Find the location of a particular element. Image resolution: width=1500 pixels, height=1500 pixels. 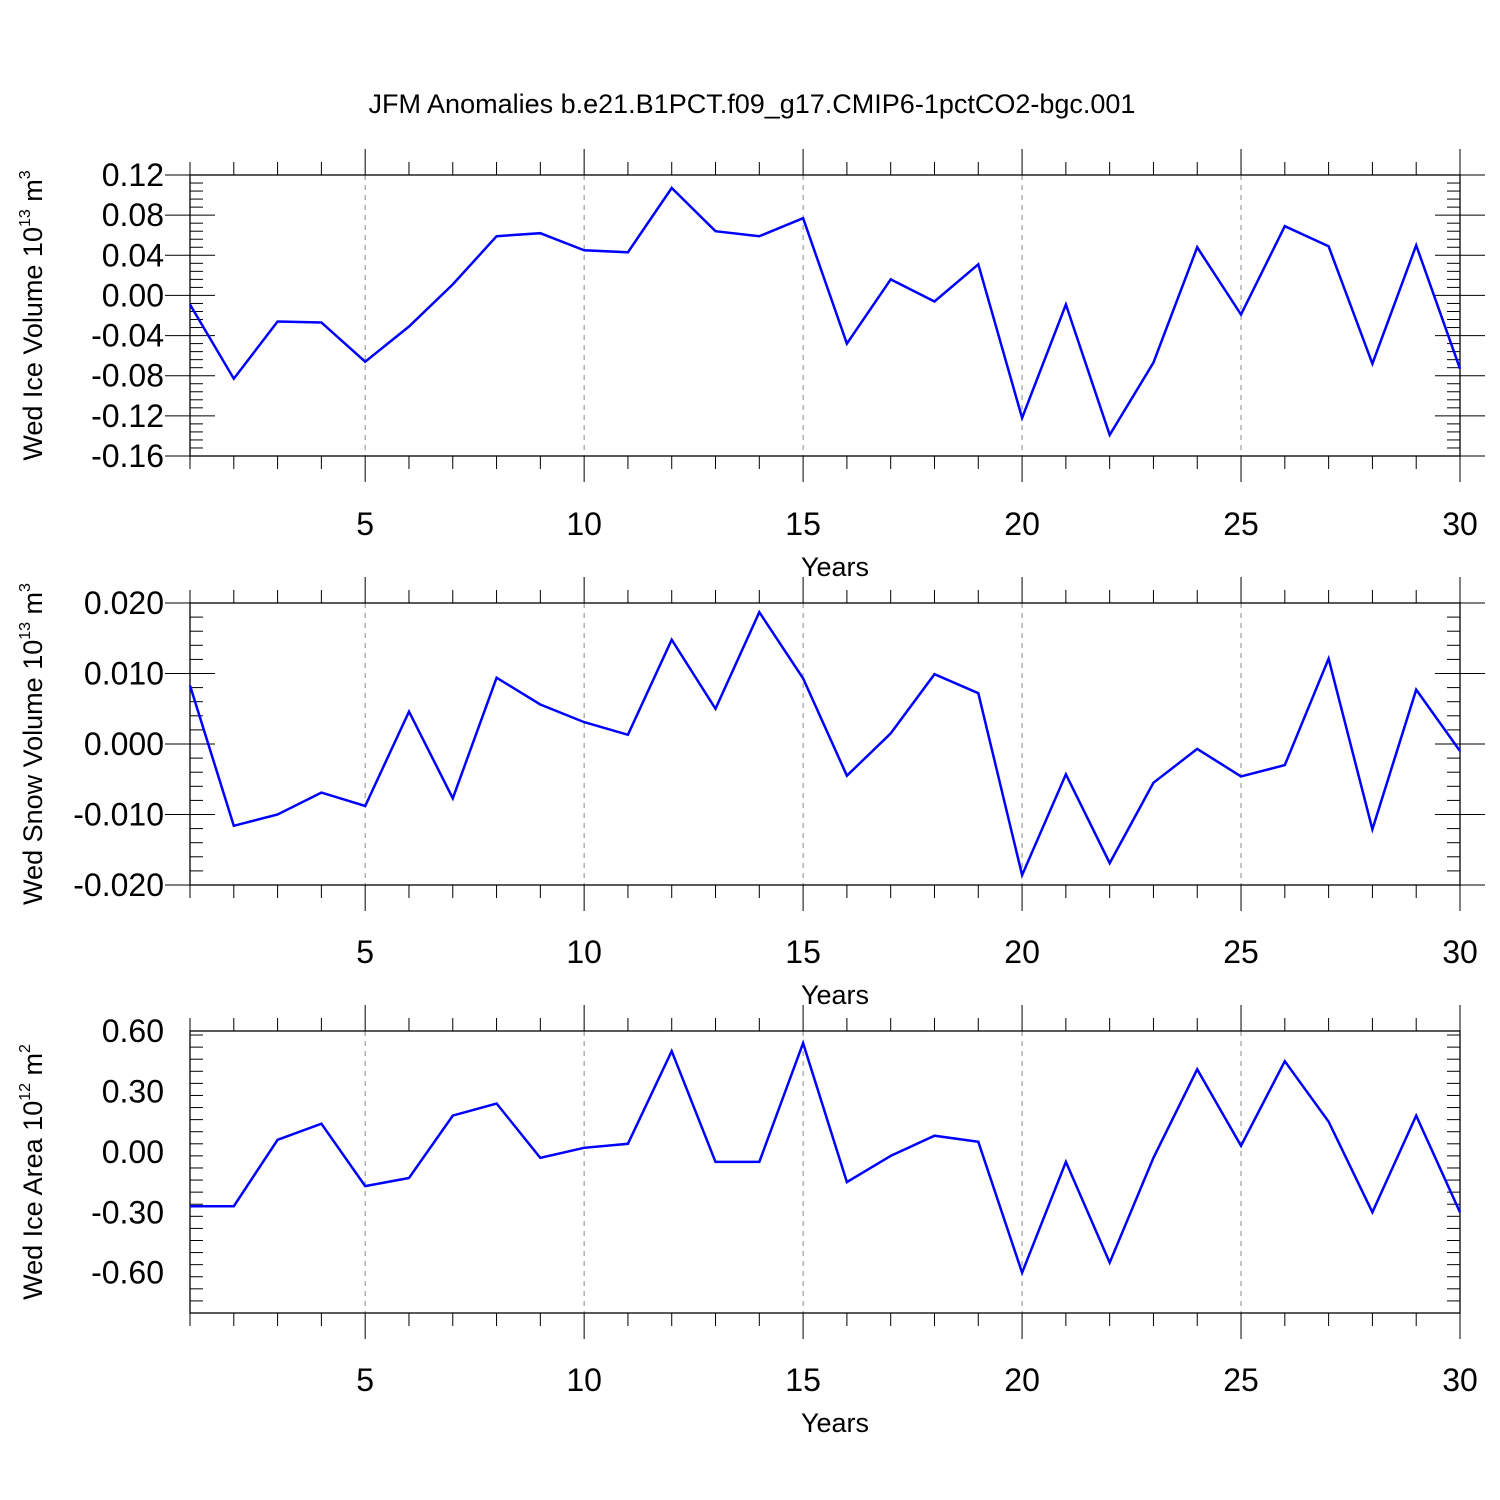

chart-1-xtick-label: 15 is located at coordinates (803, 524).